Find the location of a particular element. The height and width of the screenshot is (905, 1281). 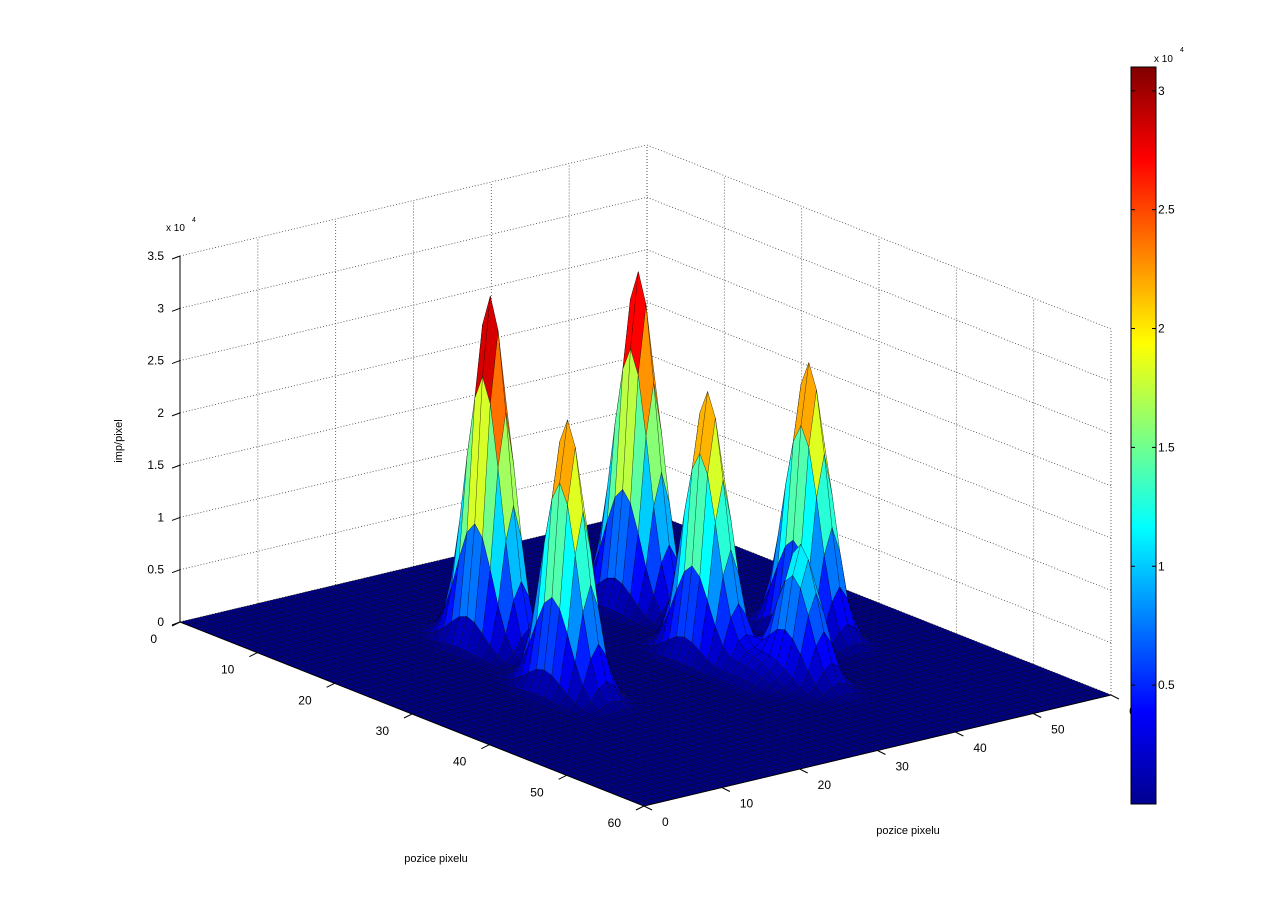

z-tick-label: 2 is located at coordinates (160, 413).